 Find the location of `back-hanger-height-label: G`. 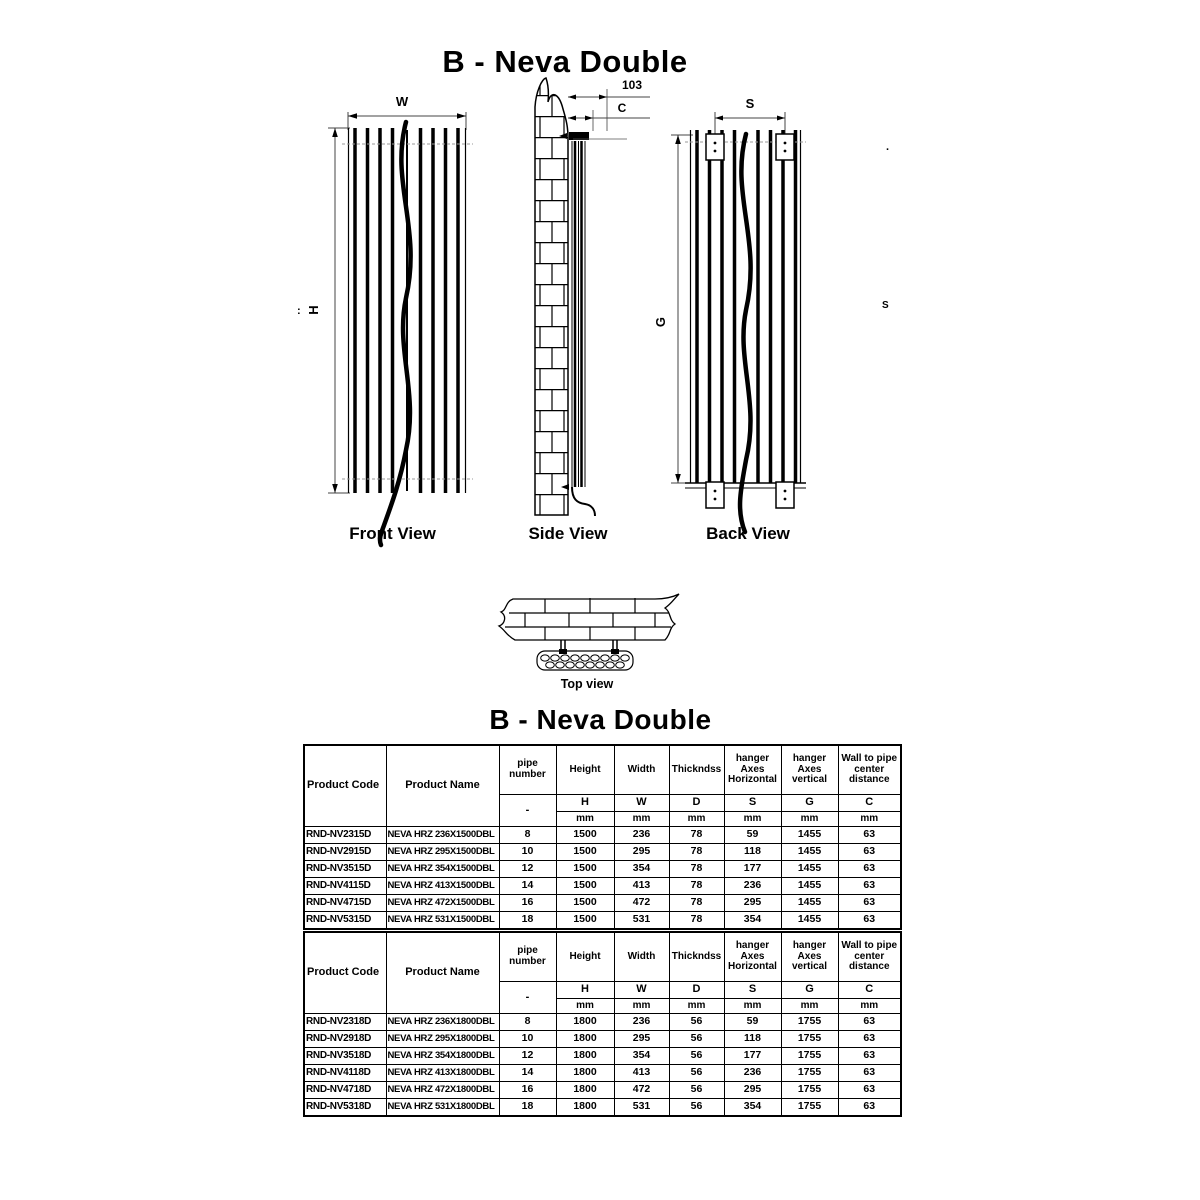

back-hanger-height-label: G is located at coordinates (661, 322).